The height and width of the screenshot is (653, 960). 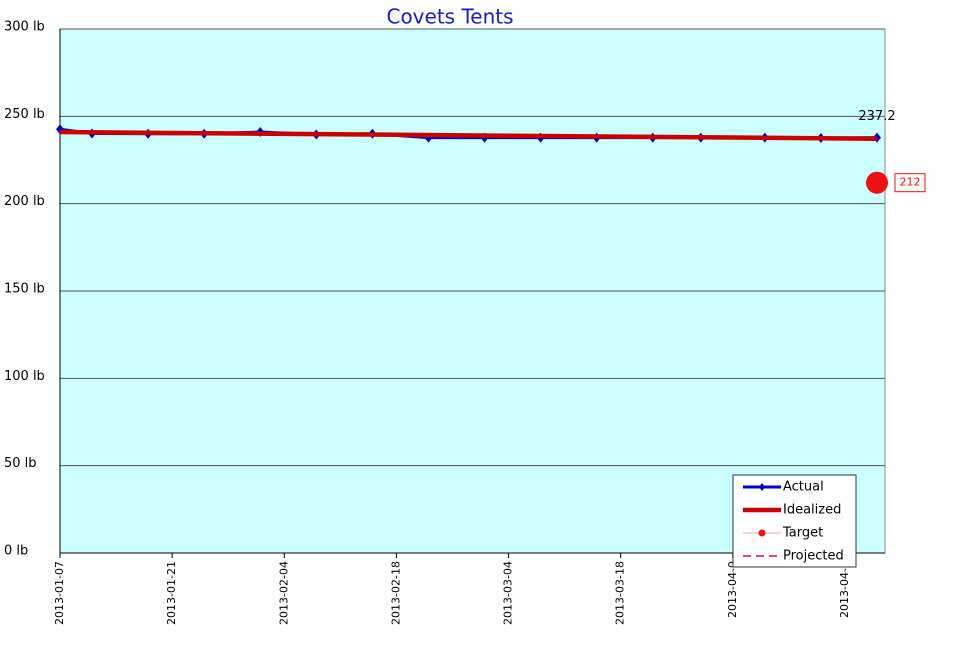 What do you see at coordinates (876, 116) in the screenshot?
I see `data-label: 237.2` at bounding box center [876, 116].